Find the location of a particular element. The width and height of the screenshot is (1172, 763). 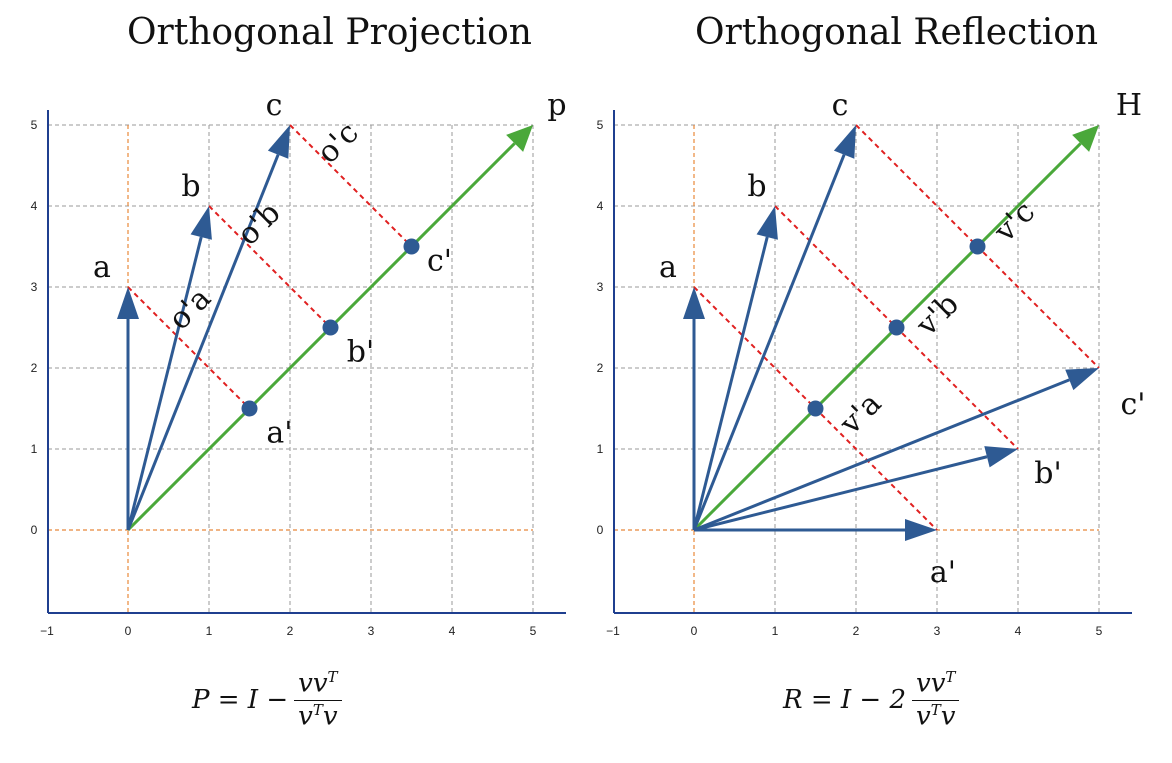

projection-ytick-label: 4 is located at coordinates (34, 206).